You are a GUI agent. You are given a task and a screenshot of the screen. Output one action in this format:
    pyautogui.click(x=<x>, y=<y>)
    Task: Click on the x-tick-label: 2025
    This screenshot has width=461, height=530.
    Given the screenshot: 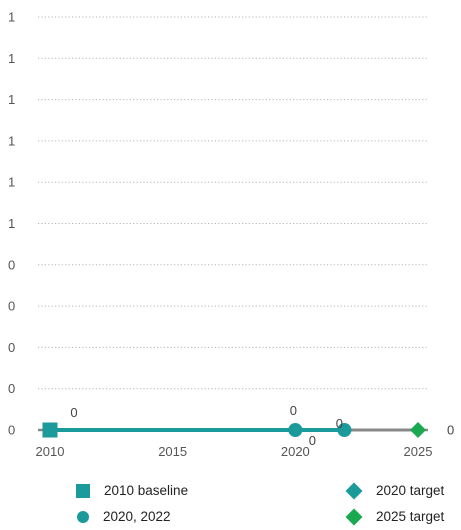 What is the action you would take?
    pyautogui.click(x=418, y=451)
    